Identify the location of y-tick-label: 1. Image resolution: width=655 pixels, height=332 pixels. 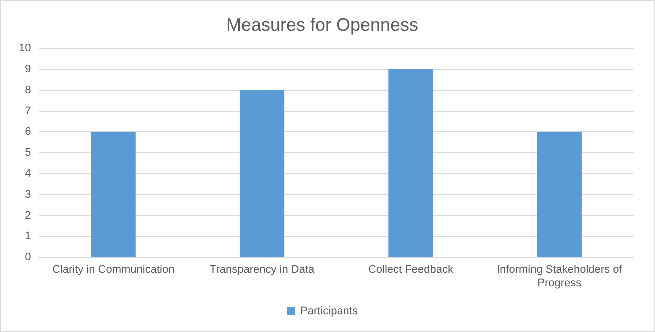
(28, 236).